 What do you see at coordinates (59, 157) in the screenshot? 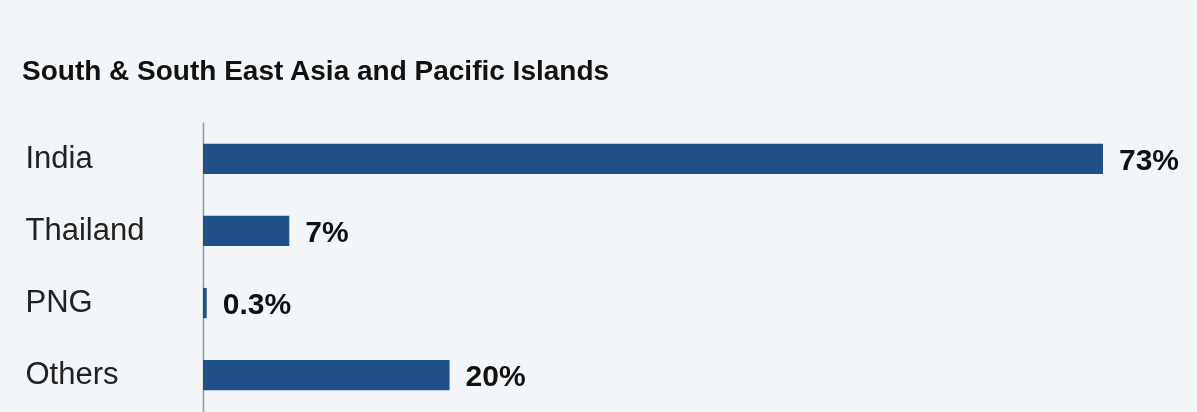
I see `y-tick-label: India` at bounding box center [59, 157].